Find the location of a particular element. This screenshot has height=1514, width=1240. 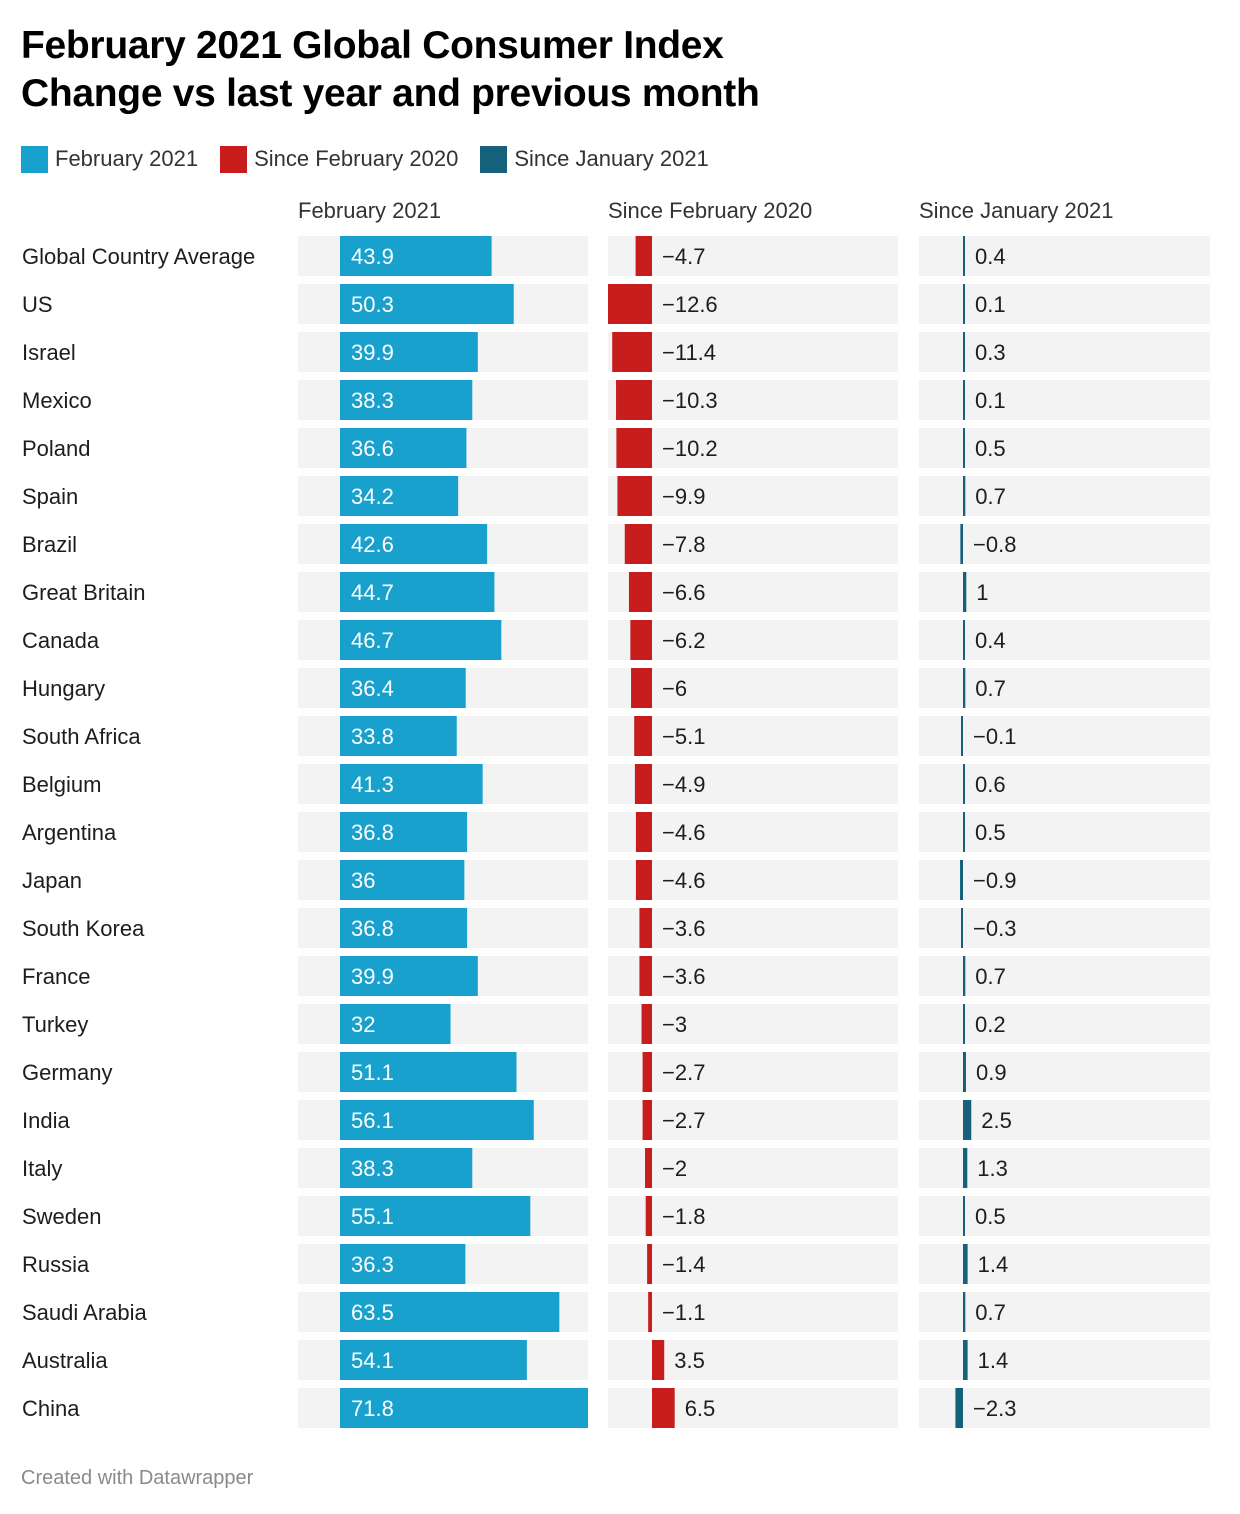

row-label: Belgium is located at coordinates (61, 784).